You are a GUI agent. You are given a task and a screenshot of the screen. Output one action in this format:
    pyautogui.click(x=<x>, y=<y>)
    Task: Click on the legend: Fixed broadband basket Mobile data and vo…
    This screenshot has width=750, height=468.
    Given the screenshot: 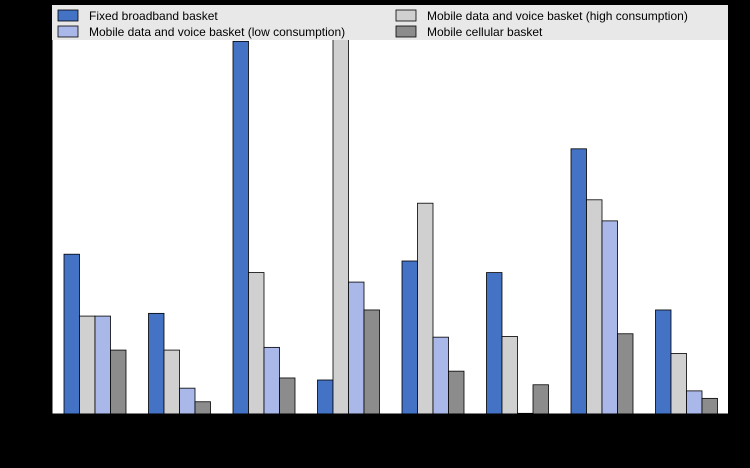 What is the action you would take?
    pyautogui.click(x=390, y=22)
    